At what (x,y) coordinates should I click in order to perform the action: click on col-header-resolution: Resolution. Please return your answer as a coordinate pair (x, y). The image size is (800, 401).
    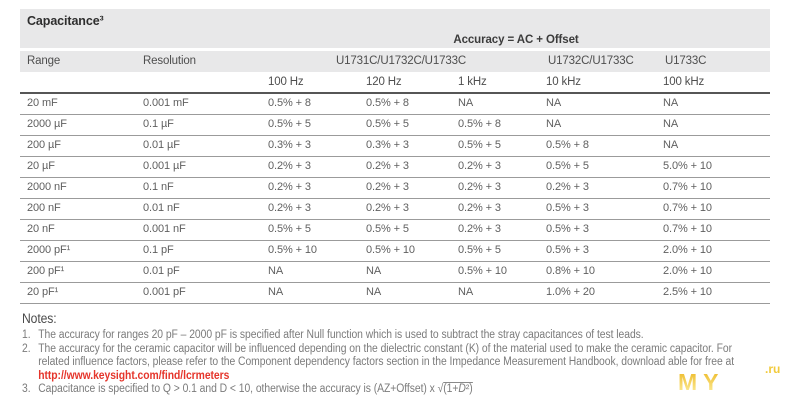
    Looking at the image, I should click on (169, 61).